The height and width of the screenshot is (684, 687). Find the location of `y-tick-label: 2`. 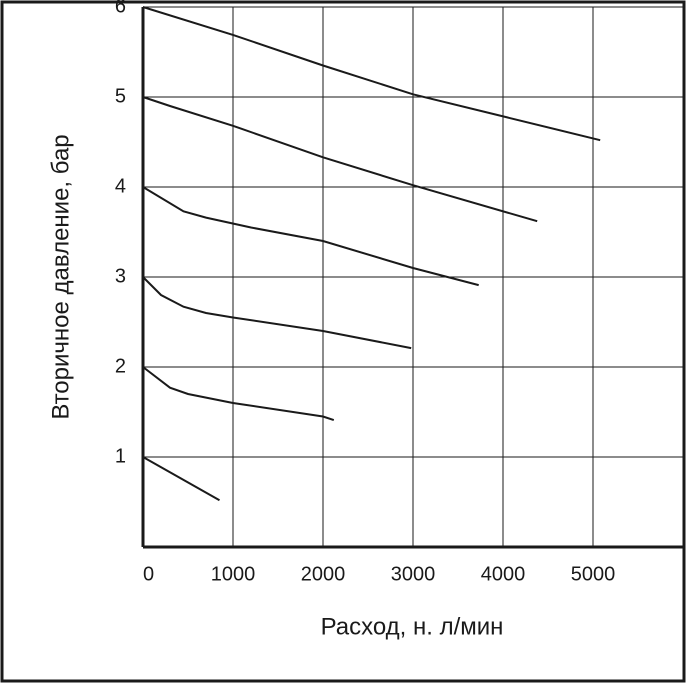

y-tick-label: 2 is located at coordinates (120, 366).